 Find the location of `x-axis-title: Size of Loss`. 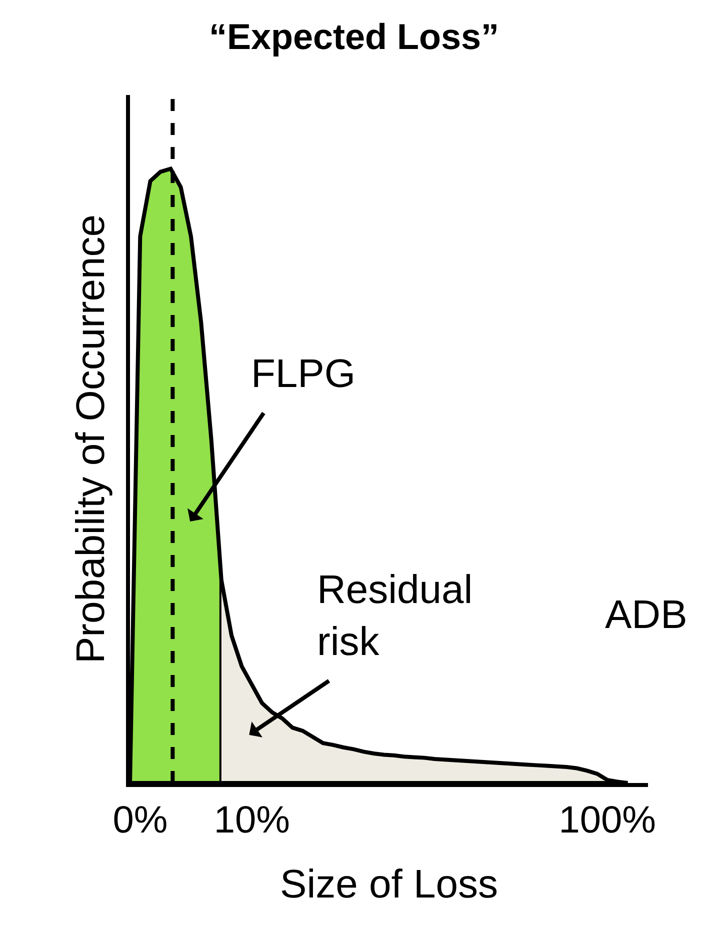

x-axis-title: Size of Loss is located at coordinates (389, 884).